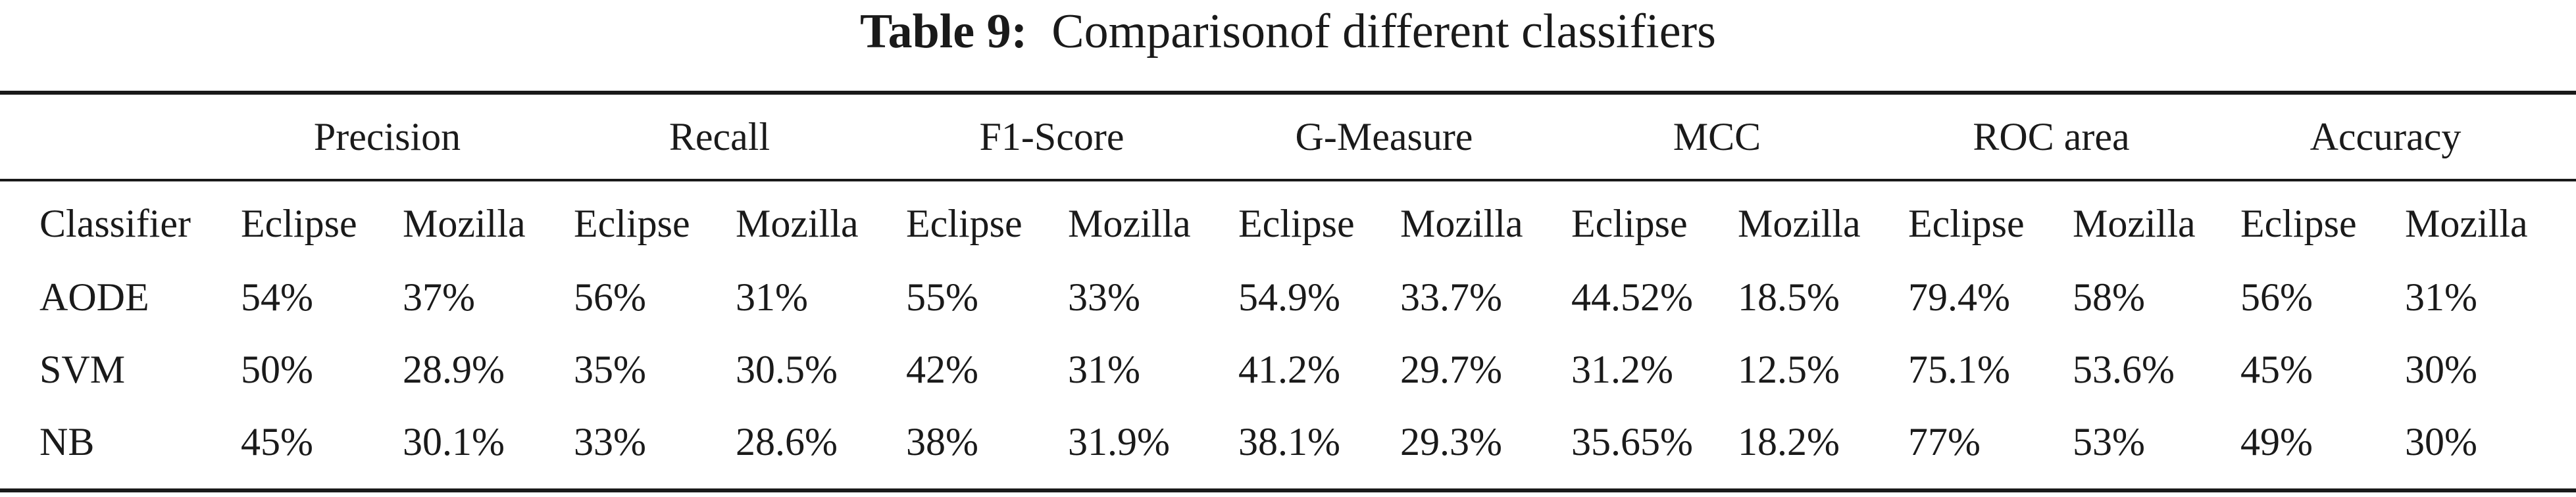  What do you see at coordinates (1383, 32) in the screenshot?
I see `caption-text: Comparisonof different classifiers` at bounding box center [1383, 32].